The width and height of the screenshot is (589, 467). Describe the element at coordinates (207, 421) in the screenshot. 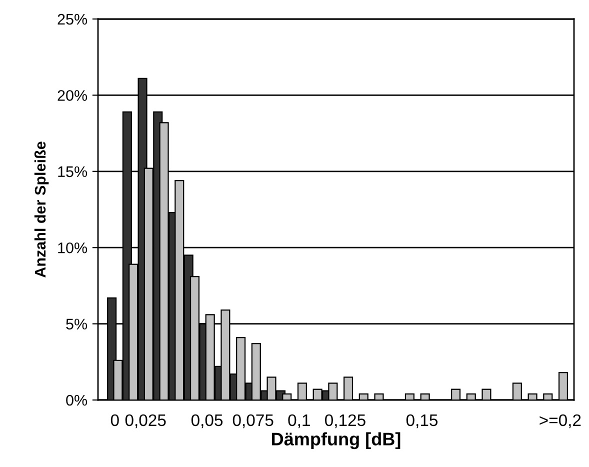

I see `x-tick-label: 0,05` at that location.